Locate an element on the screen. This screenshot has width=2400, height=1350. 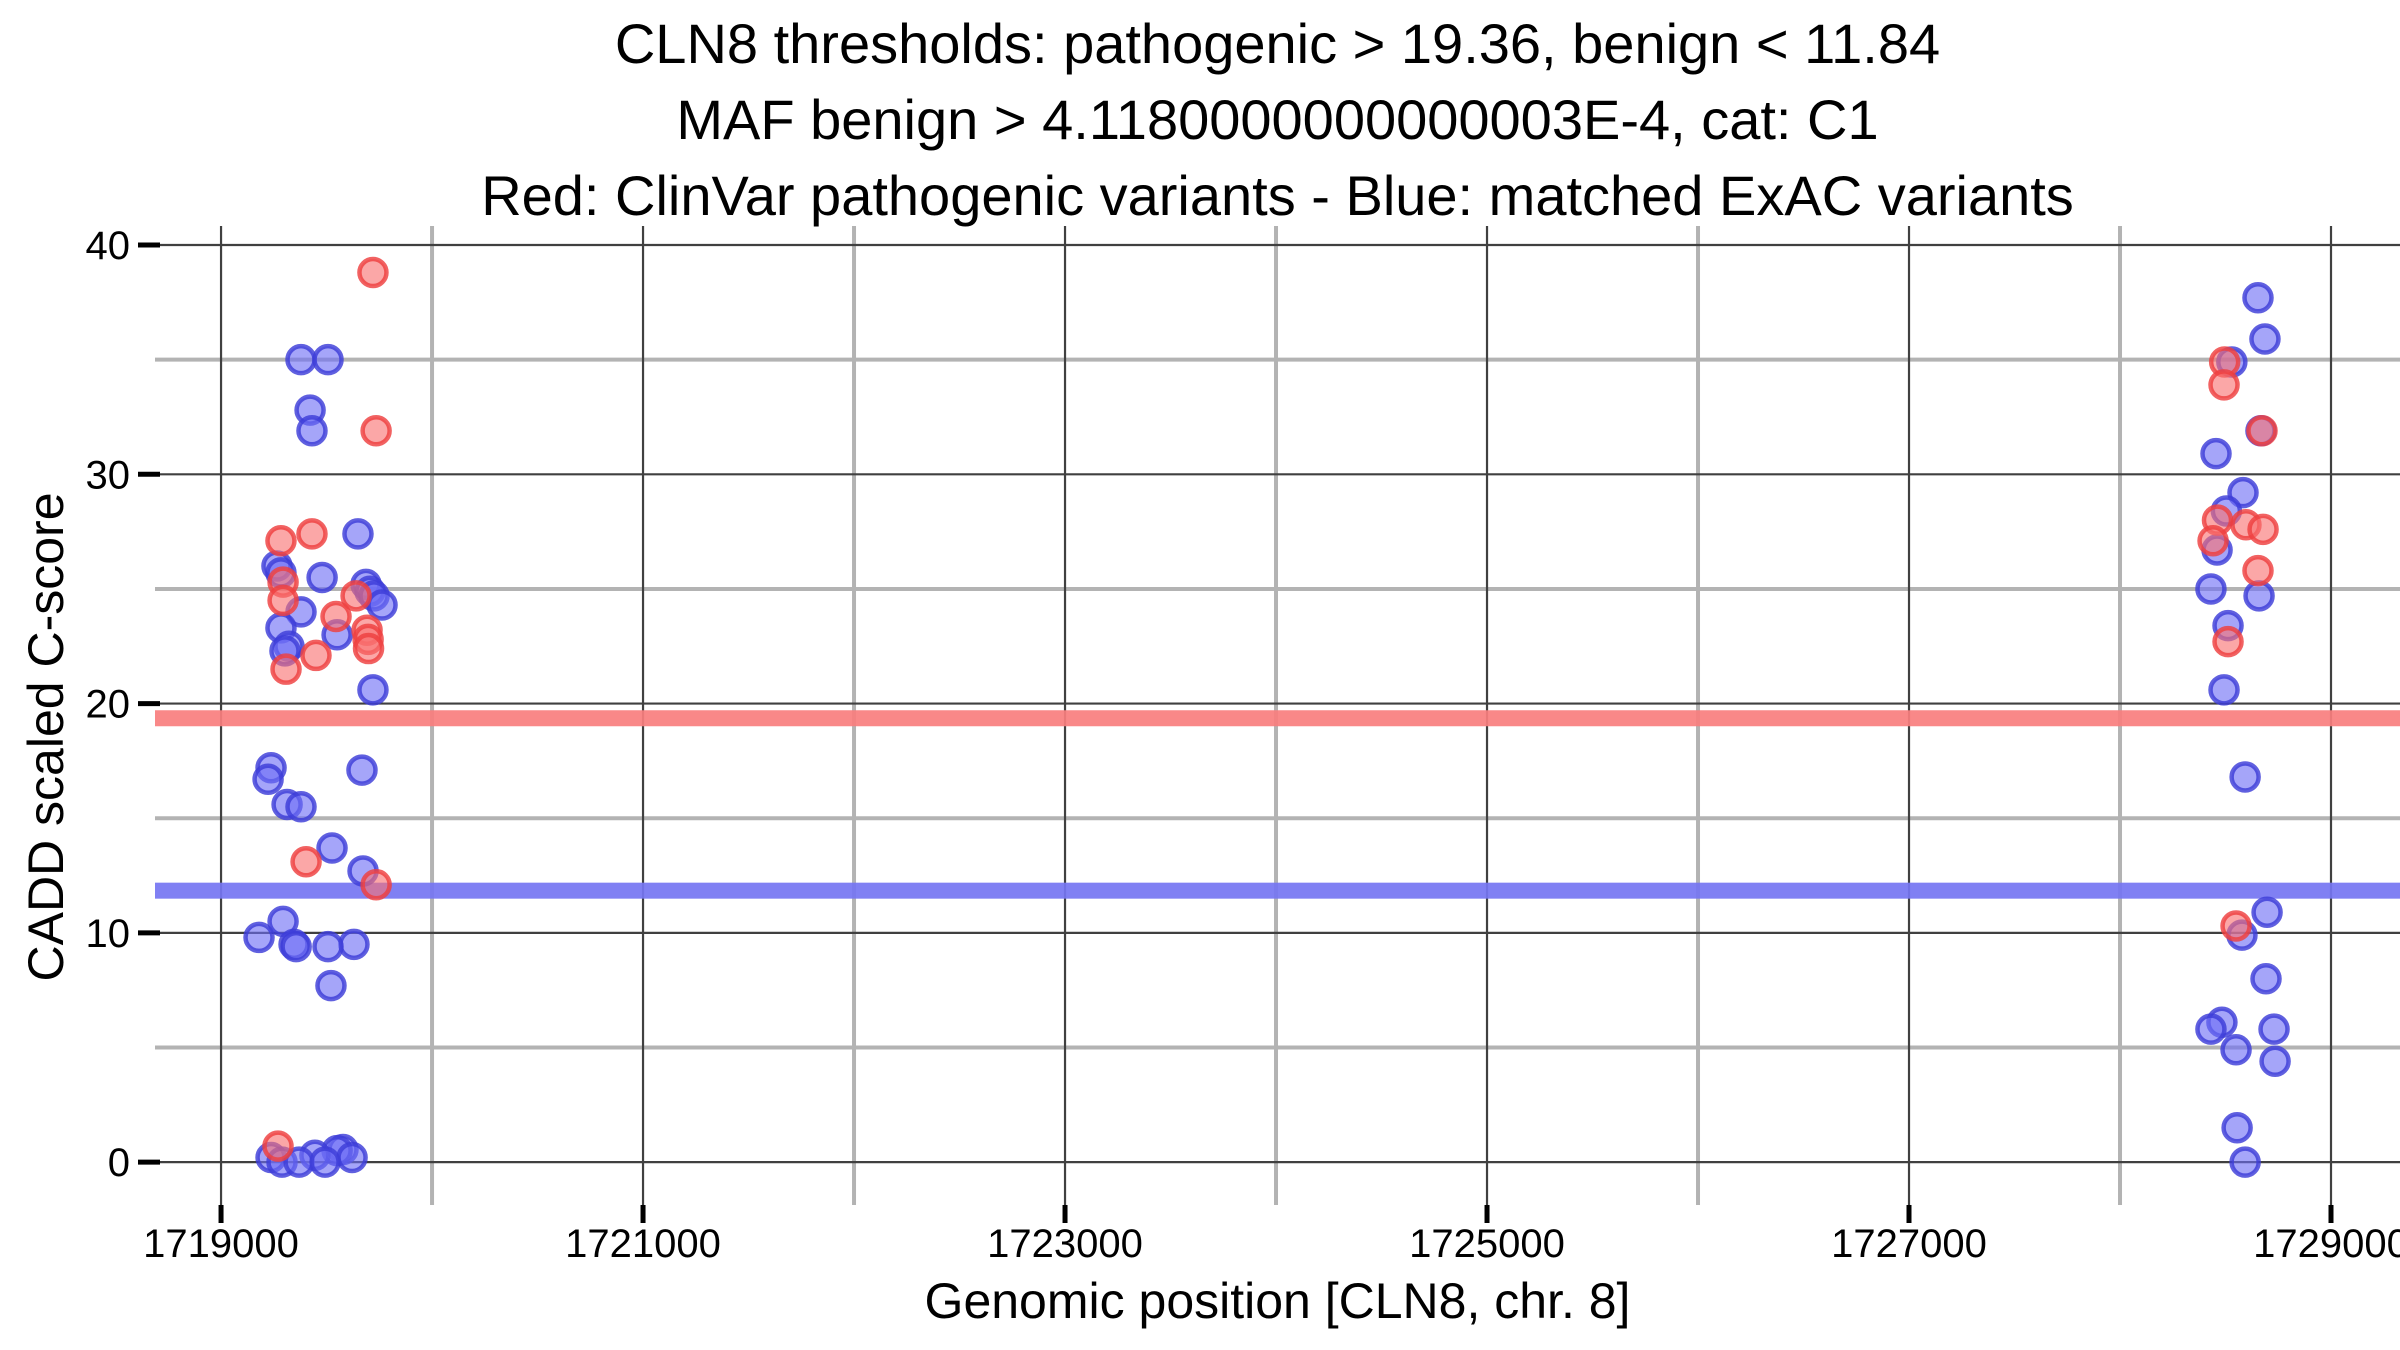
y-tick-label: 0 is located at coordinates (119, 1163).